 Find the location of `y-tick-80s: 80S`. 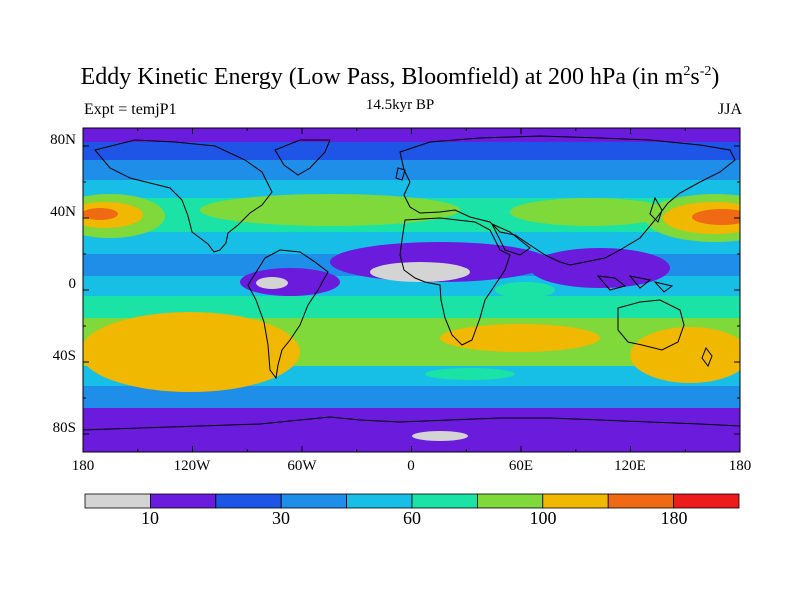

y-tick-80s: 80S is located at coordinates (64, 428).